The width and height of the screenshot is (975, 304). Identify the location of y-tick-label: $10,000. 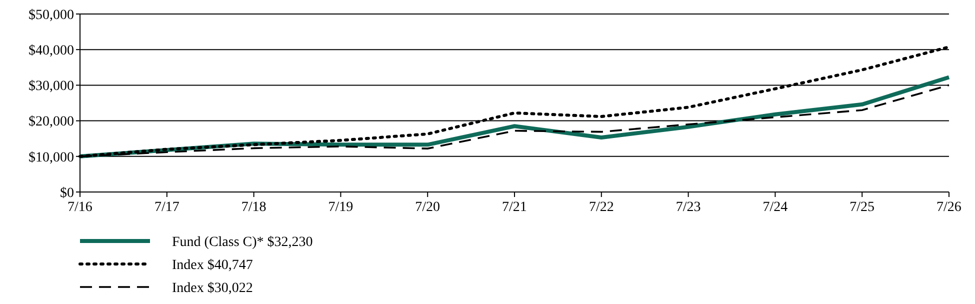
(51, 158).